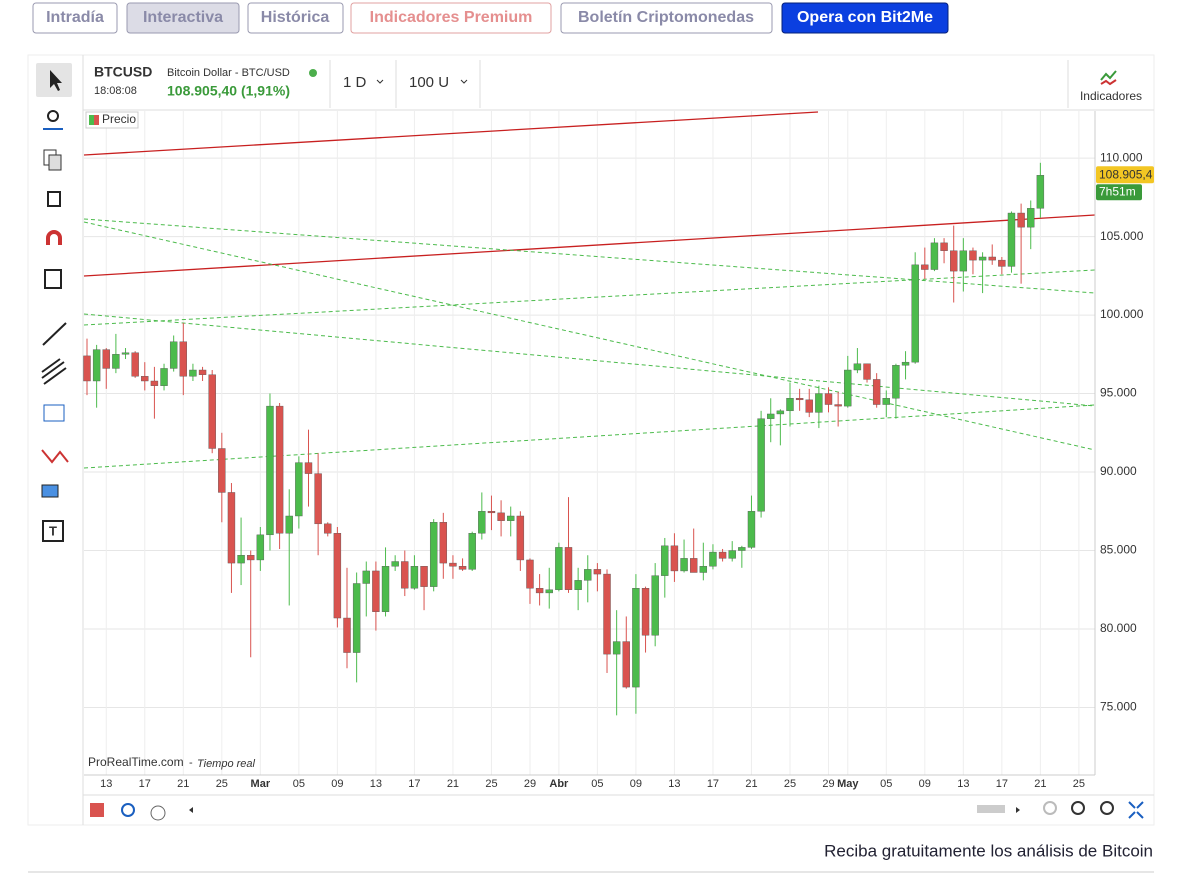 The width and height of the screenshot is (1201, 878). Describe the element at coordinates (1119, 192) in the screenshot. I see `countdown-tag` at that location.